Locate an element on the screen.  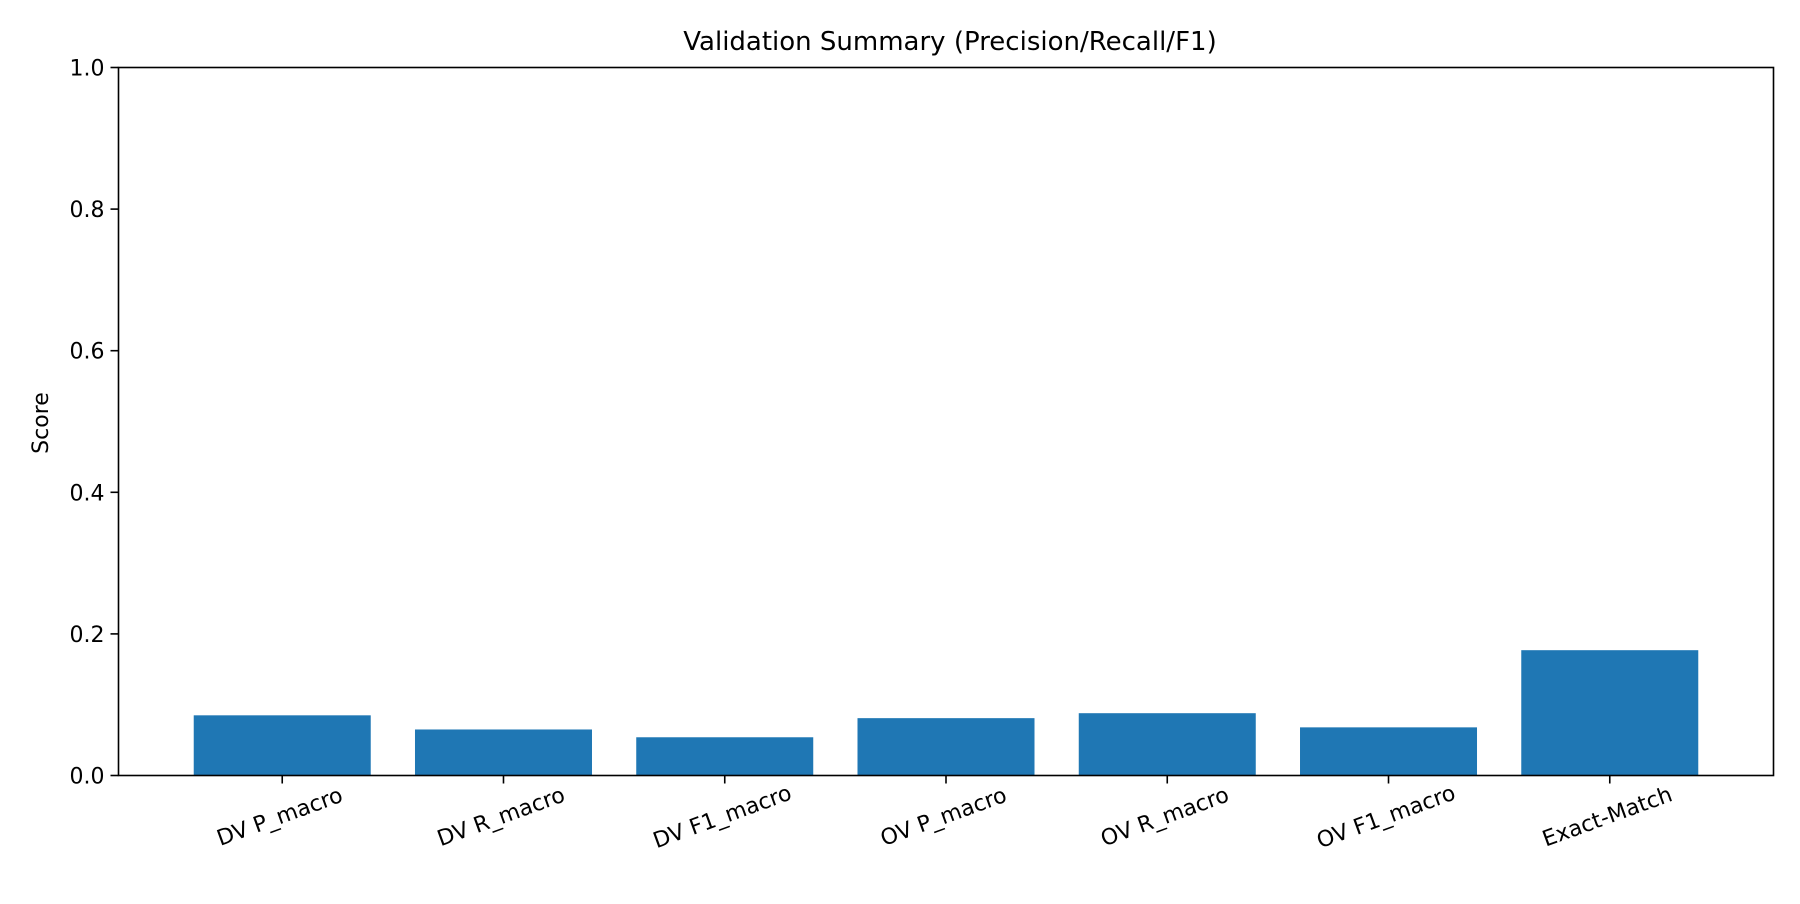
x-tick-label: DV P_macro is located at coordinates (280, 817).